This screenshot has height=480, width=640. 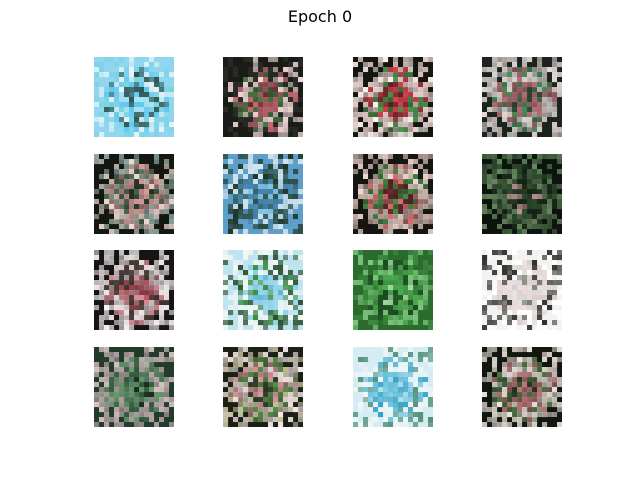 I want to click on sample-1-4-image, so click(x=522, y=97).